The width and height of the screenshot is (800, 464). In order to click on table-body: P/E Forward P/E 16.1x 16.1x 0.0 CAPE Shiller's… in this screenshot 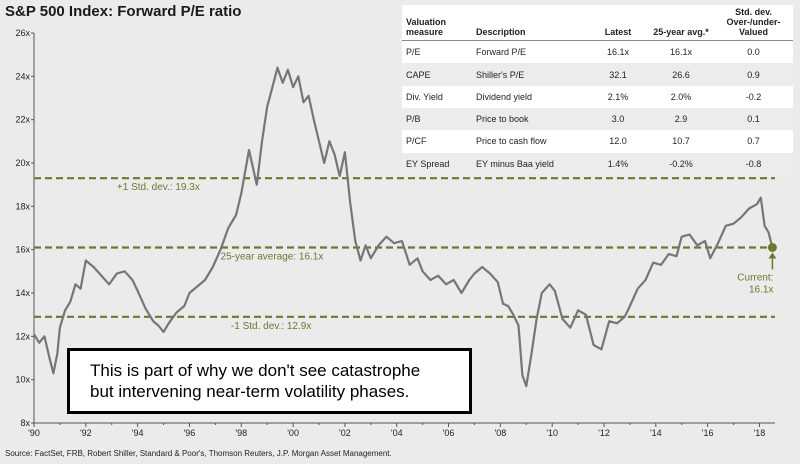, I will do `click(597, 108)`.